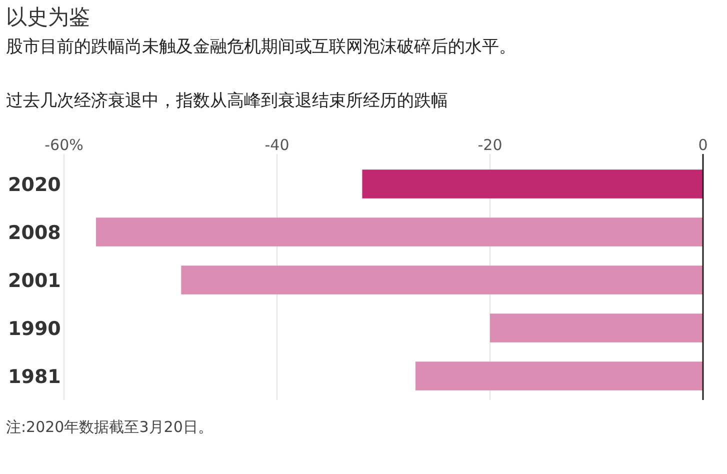  What do you see at coordinates (34, 185) in the screenshot?
I see `y-tick-label: 2020` at bounding box center [34, 185].